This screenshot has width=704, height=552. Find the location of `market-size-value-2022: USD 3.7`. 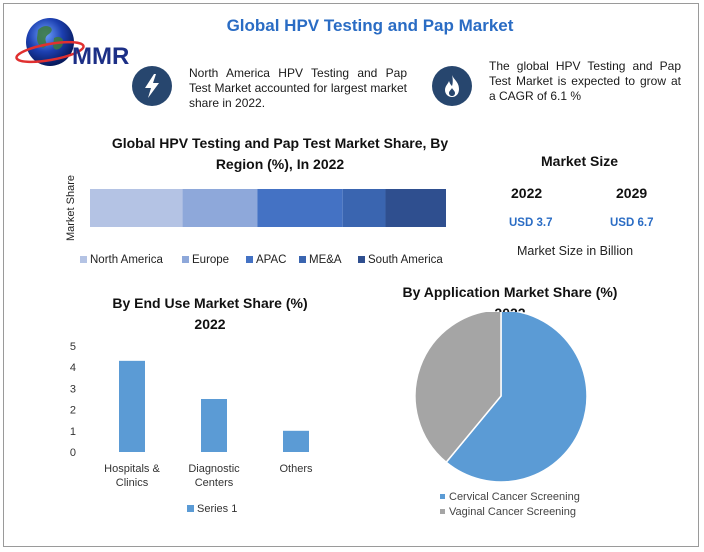

market-size-value-2022: USD 3.7 is located at coordinates (531, 223).